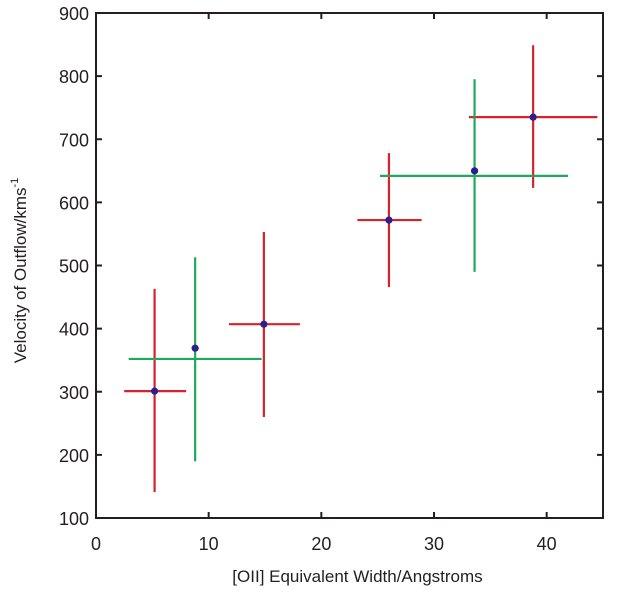 The image size is (627, 593). What do you see at coordinates (547, 544) in the screenshot?
I see `x-tick-label: 40` at bounding box center [547, 544].